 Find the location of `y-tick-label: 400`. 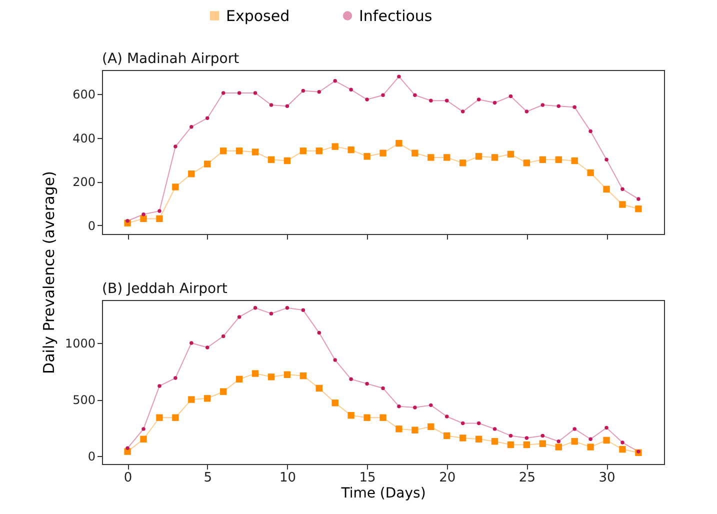

y-tick-label: 400 is located at coordinates (84, 138).